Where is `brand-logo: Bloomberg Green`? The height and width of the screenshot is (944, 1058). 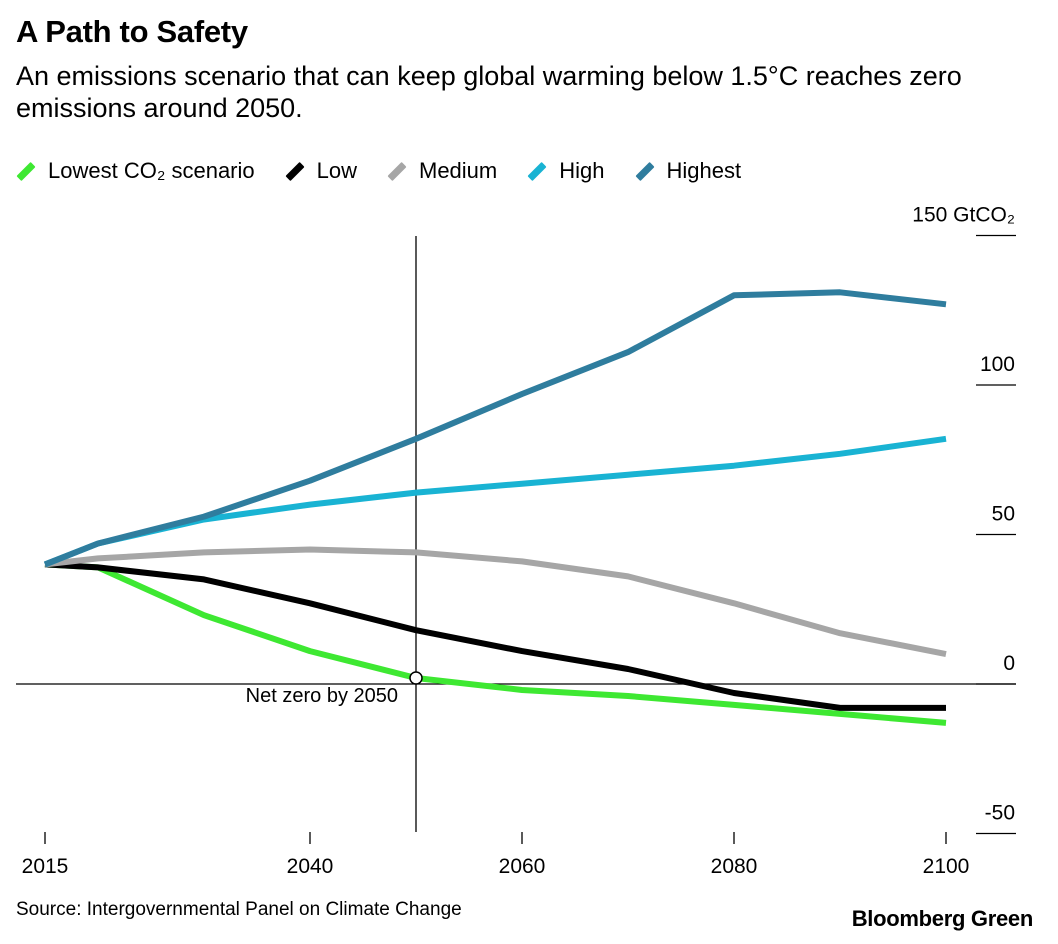 brand-logo: Bloomberg Green is located at coordinates (942, 918).